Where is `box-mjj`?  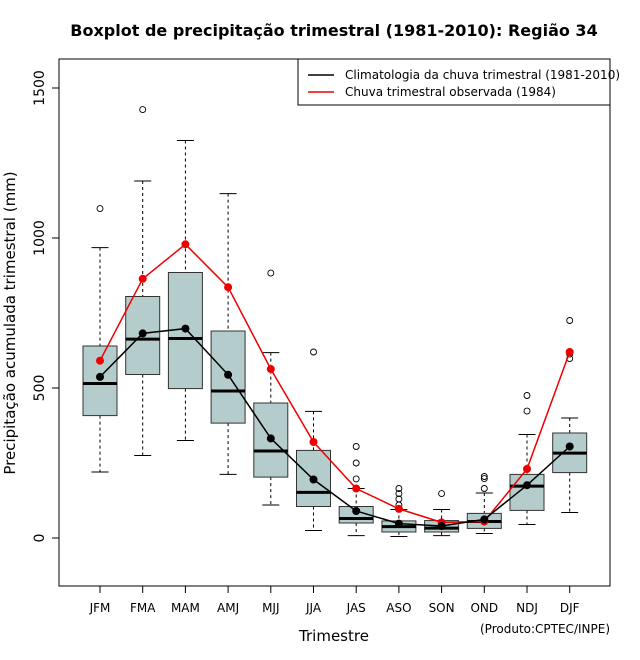
box-mjj is located at coordinates (271, 387).